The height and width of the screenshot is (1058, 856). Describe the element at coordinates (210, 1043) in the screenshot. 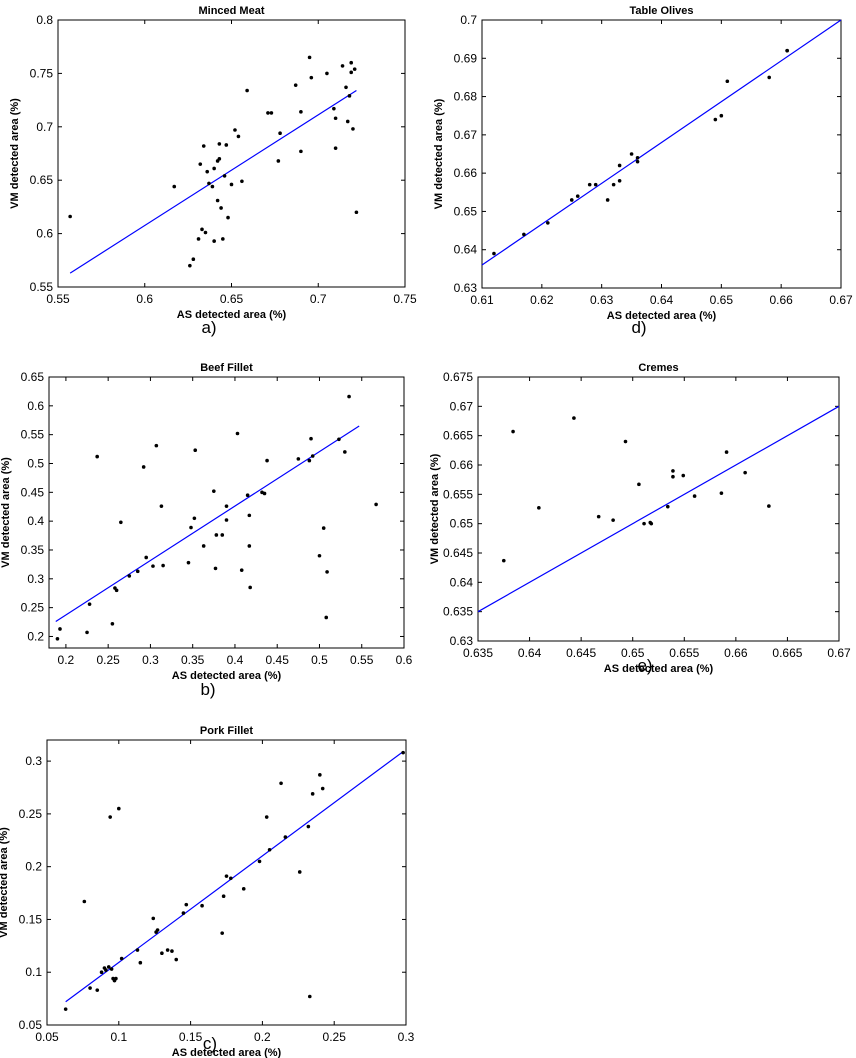

I see `caption-pork-fillet: c)` at that location.